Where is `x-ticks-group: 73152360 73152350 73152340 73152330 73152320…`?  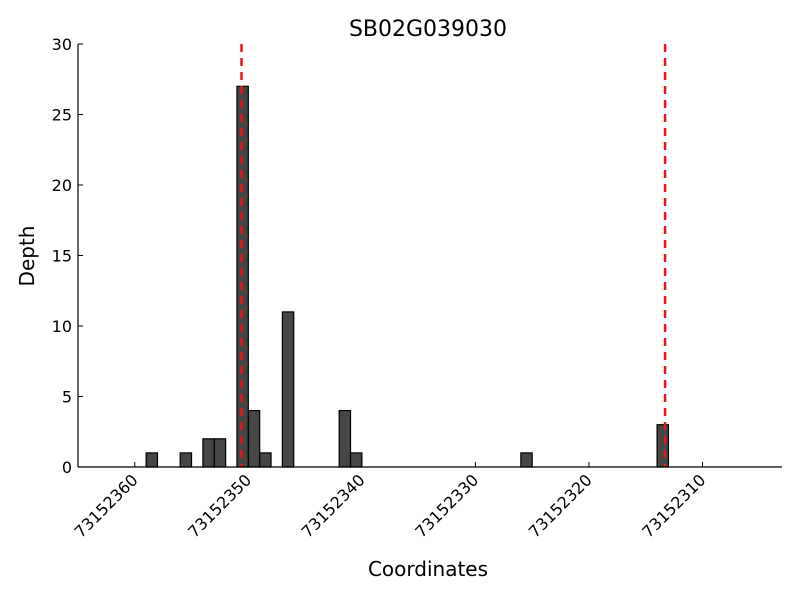
x-ticks-group: 73152360 73152350 73152340 73152330 73152320… is located at coordinates (390, 501).